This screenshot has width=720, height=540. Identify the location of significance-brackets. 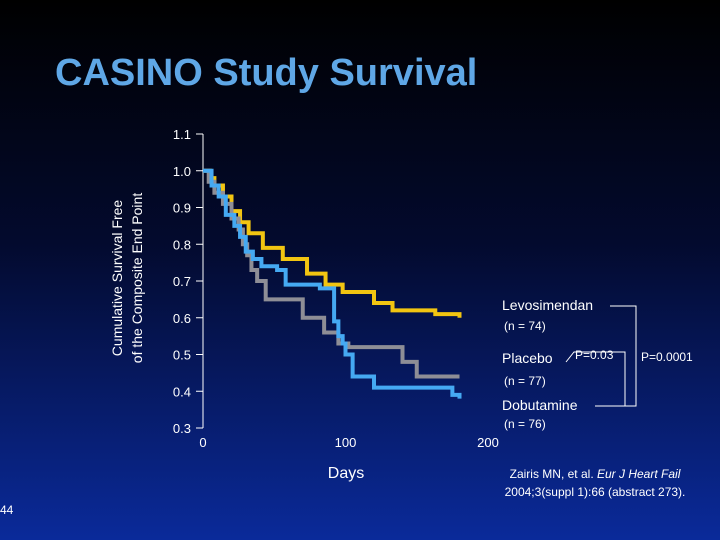
(601, 356).